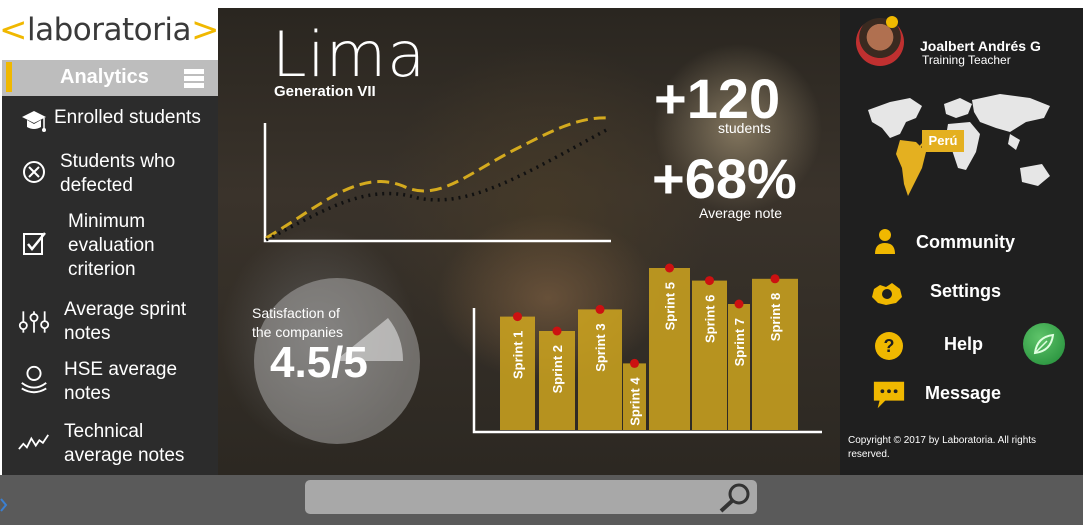 This screenshot has width=1083, height=525. I want to click on sprint-tick-label: Sprint 2, so click(557, 369).